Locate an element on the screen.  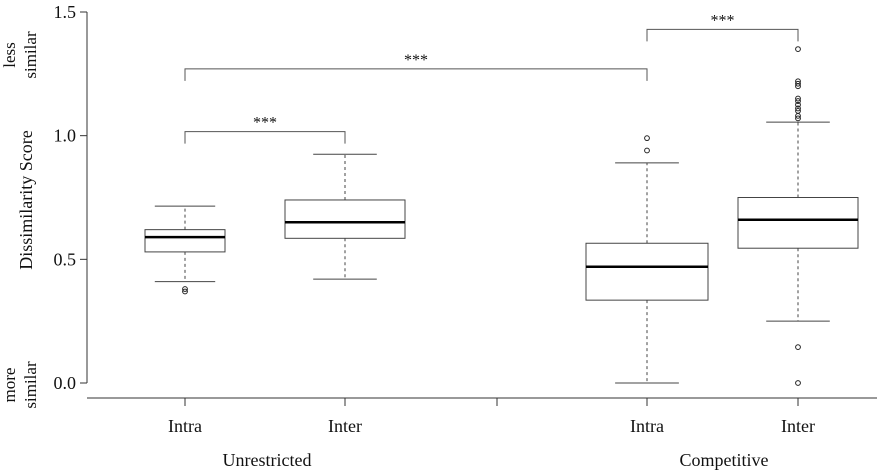
bottom-note-line-1: more is located at coordinates (9, 385).